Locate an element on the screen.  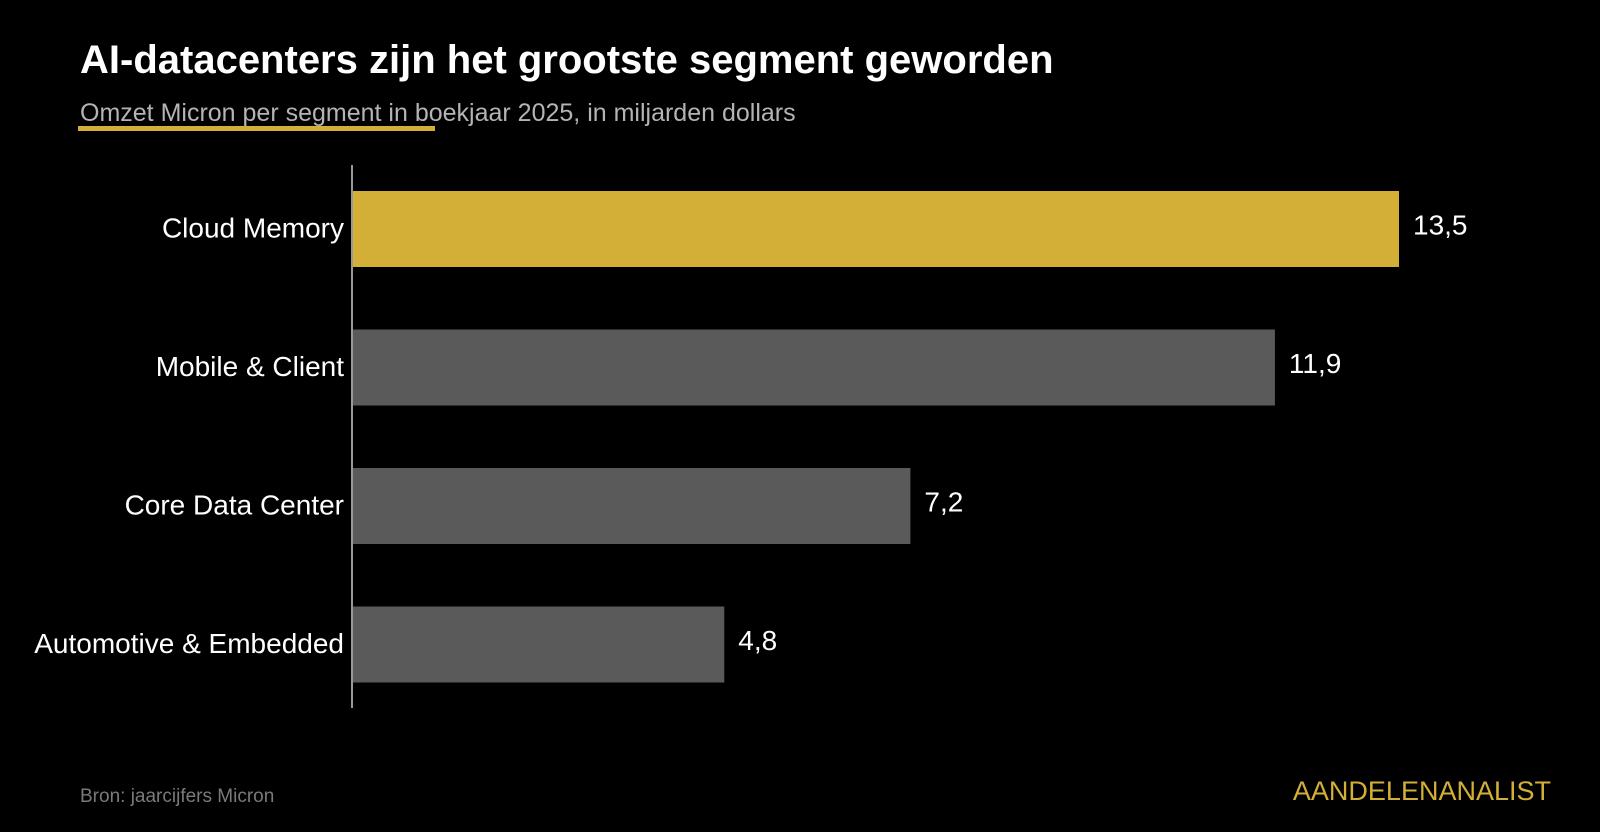
value-label: 7,2 is located at coordinates (943, 501).